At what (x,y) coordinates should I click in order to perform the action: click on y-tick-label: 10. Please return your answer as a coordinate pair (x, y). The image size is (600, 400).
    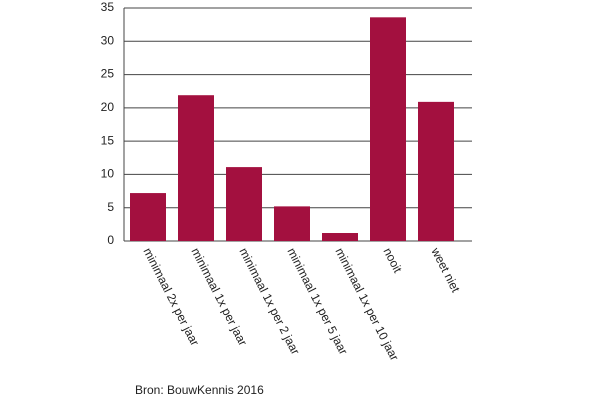
    Looking at the image, I should click on (108, 174).